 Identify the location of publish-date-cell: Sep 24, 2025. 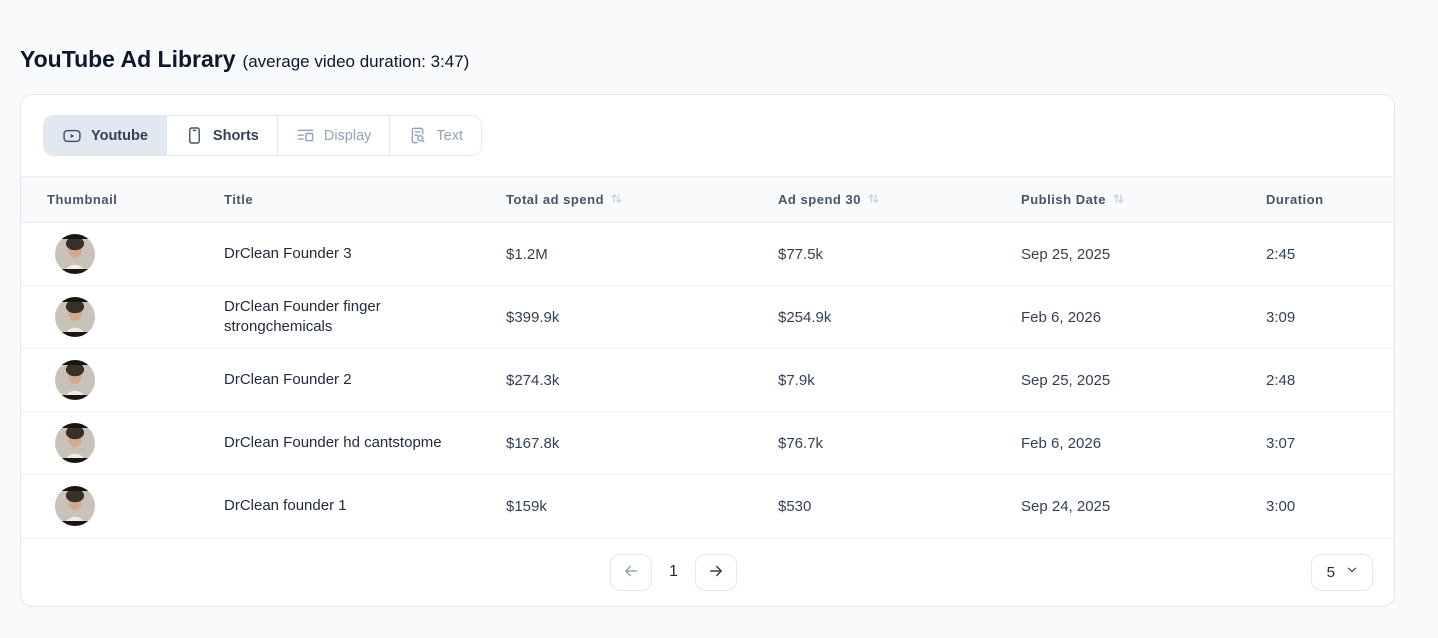
(1066, 506).